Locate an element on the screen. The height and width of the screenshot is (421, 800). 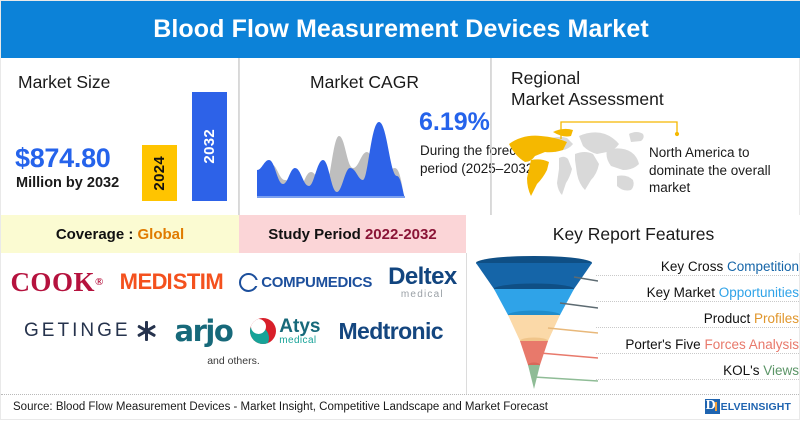
logo-arjo: arjo is located at coordinates (204, 331).